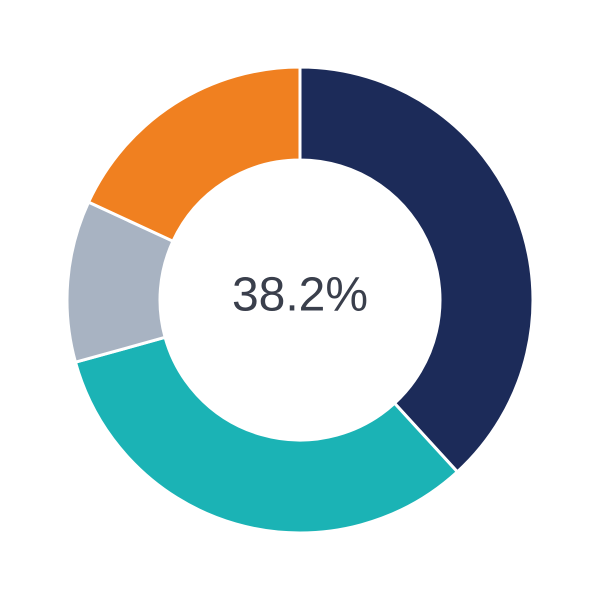 The image size is (600, 600). I want to click on center-label: 38.2%, so click(300, 295).